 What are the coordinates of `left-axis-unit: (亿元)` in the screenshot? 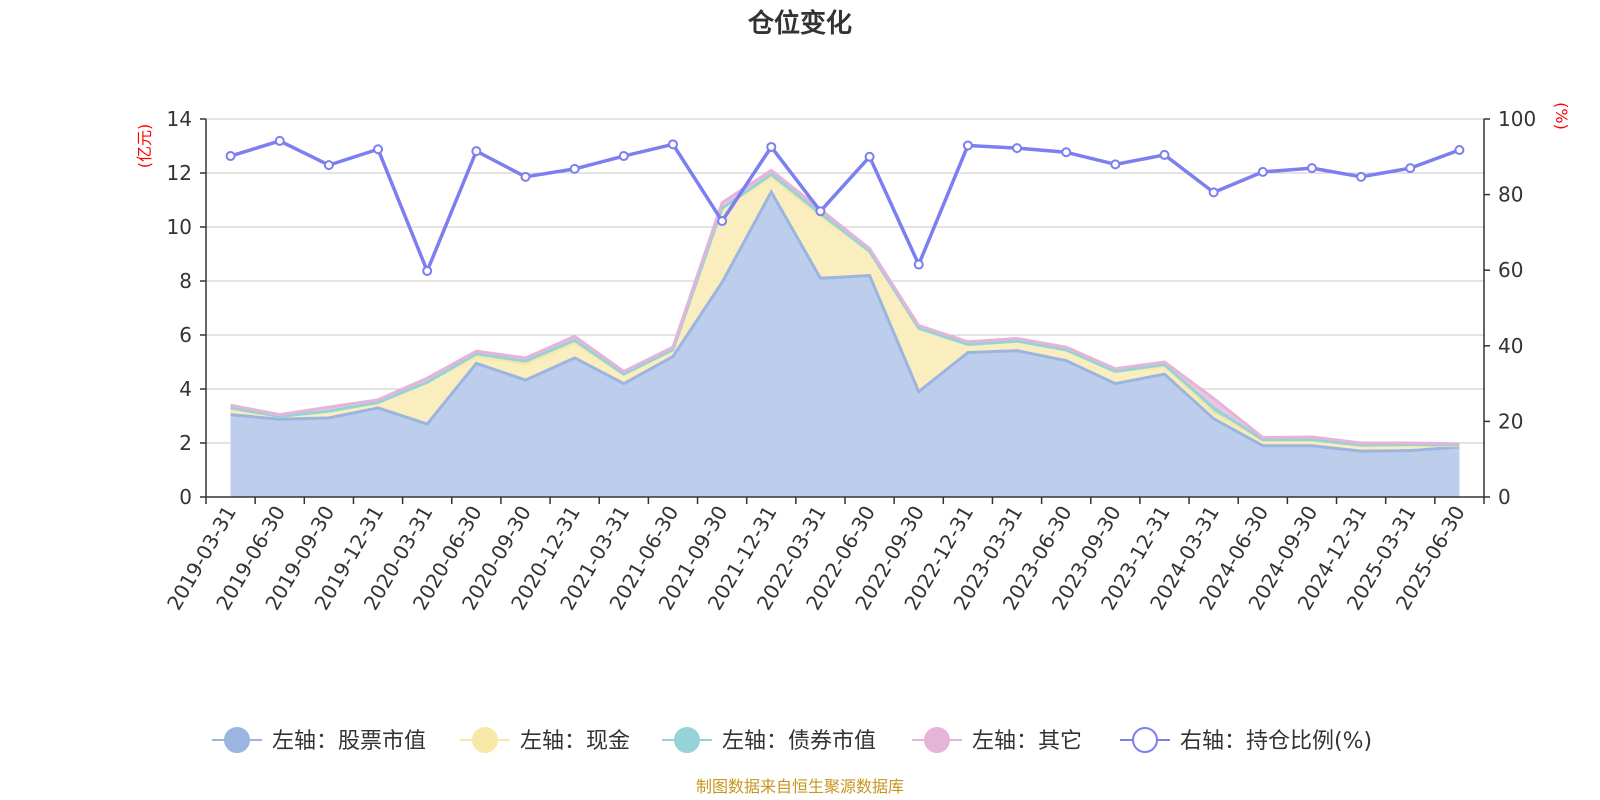 It's located at (144, 146).